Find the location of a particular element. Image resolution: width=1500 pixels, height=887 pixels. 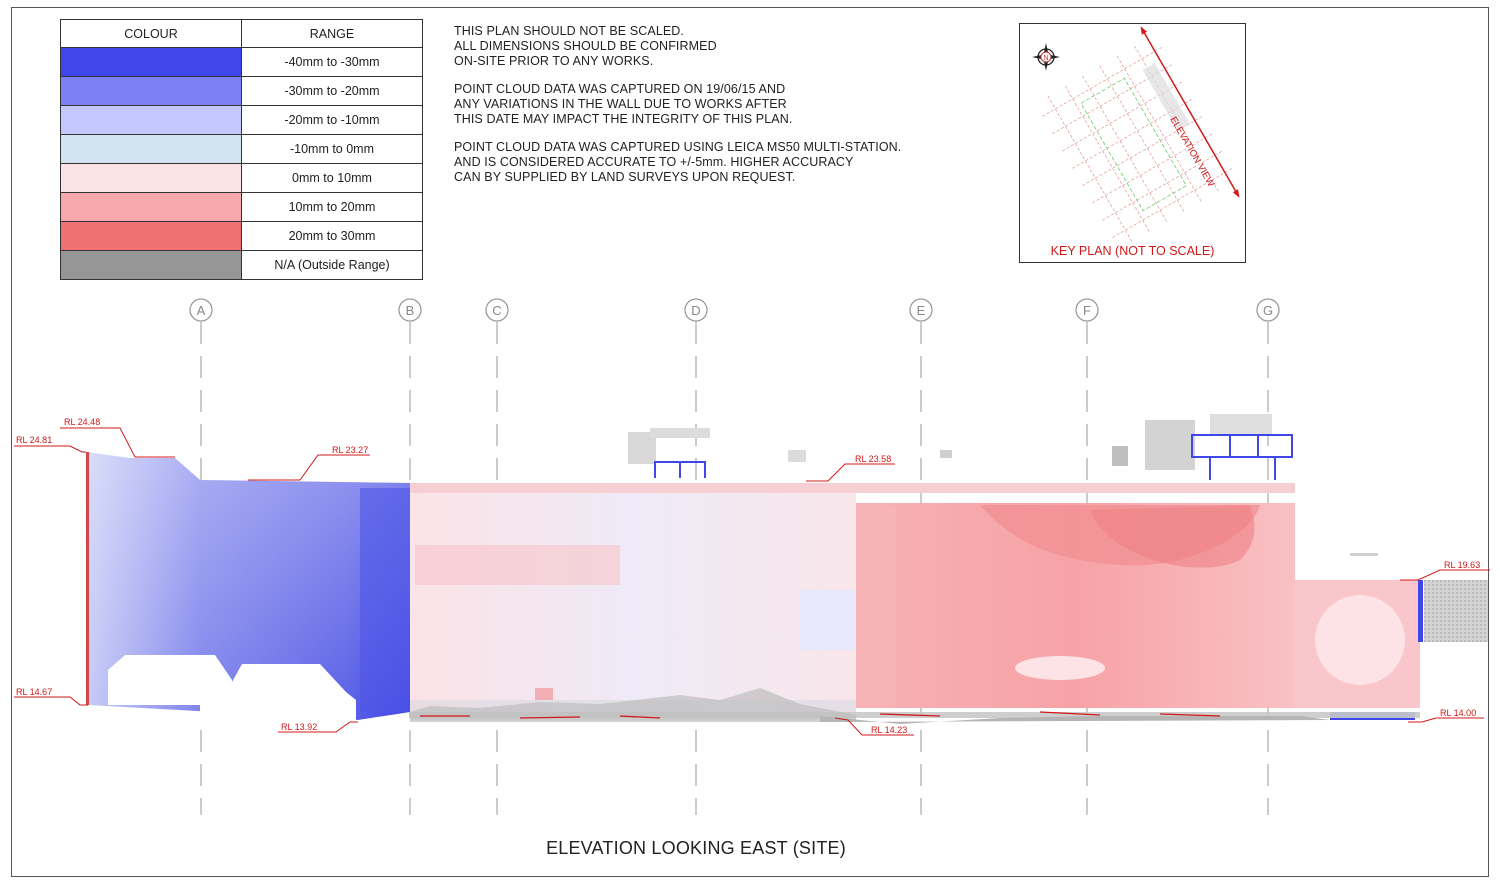

grid-label: F is located at coordinates (1087, 310).